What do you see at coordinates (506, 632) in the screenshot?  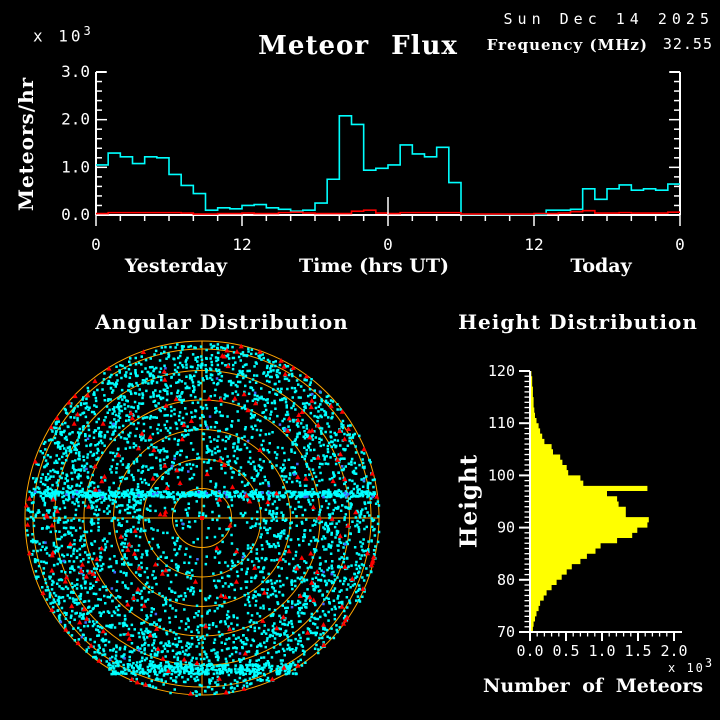 I see `height-y-tick-label: 70` at bounding box center [506, 632].